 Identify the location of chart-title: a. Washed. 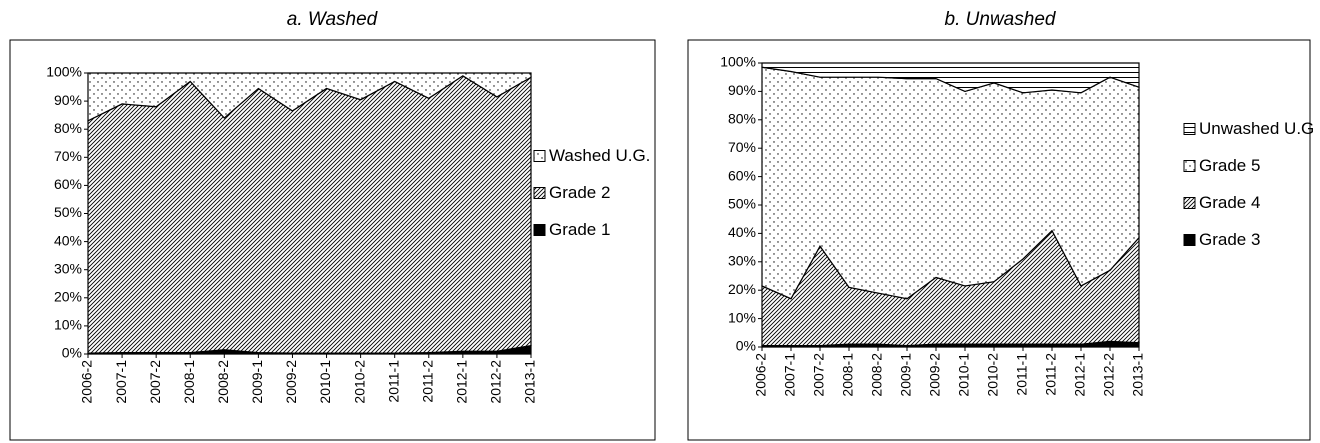
(333, 19).